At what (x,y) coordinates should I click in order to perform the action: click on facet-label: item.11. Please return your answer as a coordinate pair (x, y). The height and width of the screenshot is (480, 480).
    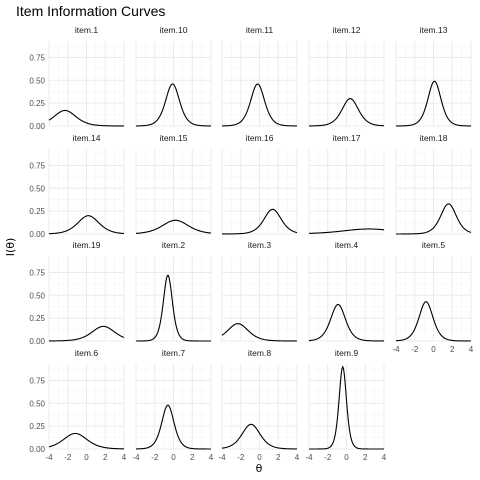
    Looking at the image, I should click on (260, 30).